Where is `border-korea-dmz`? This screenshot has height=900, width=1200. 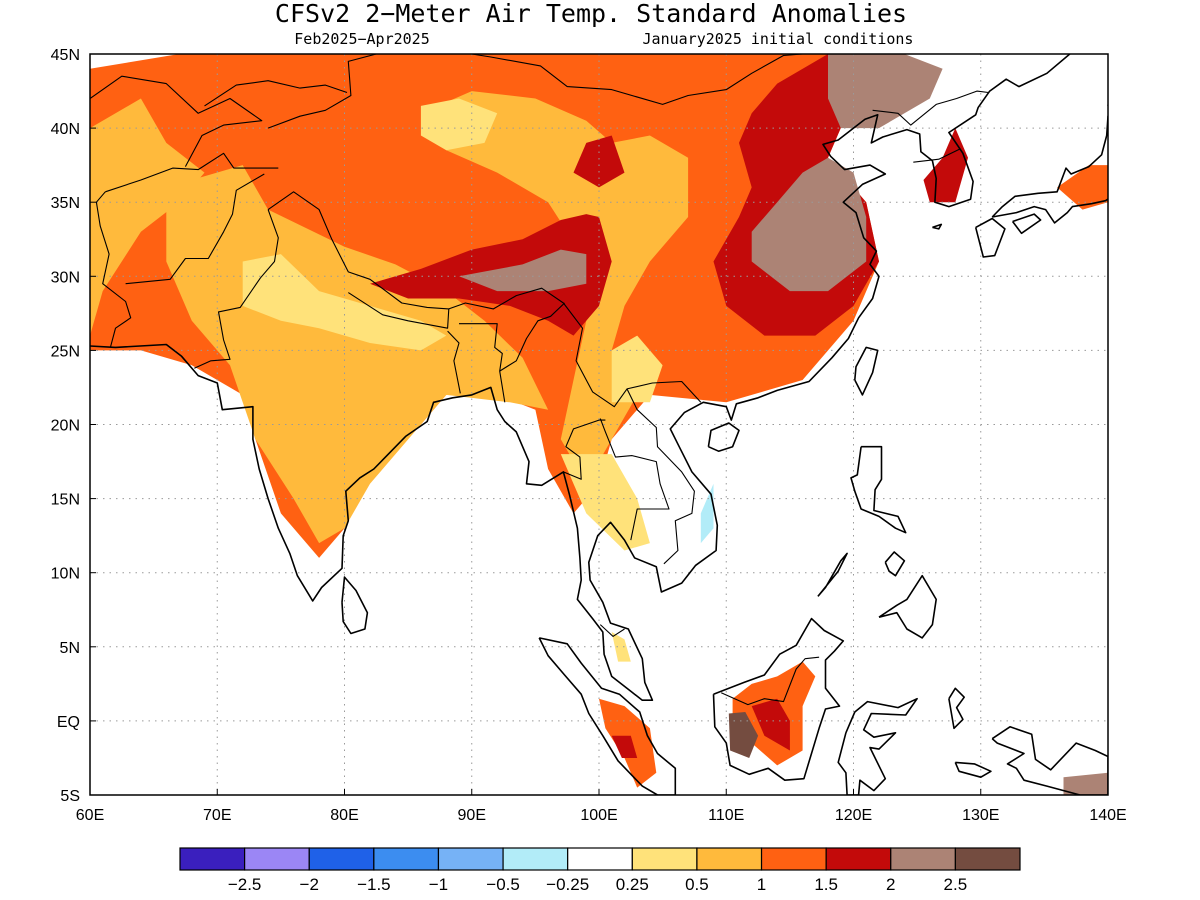
border-korea-dmz is located at coordinates (937, 155).